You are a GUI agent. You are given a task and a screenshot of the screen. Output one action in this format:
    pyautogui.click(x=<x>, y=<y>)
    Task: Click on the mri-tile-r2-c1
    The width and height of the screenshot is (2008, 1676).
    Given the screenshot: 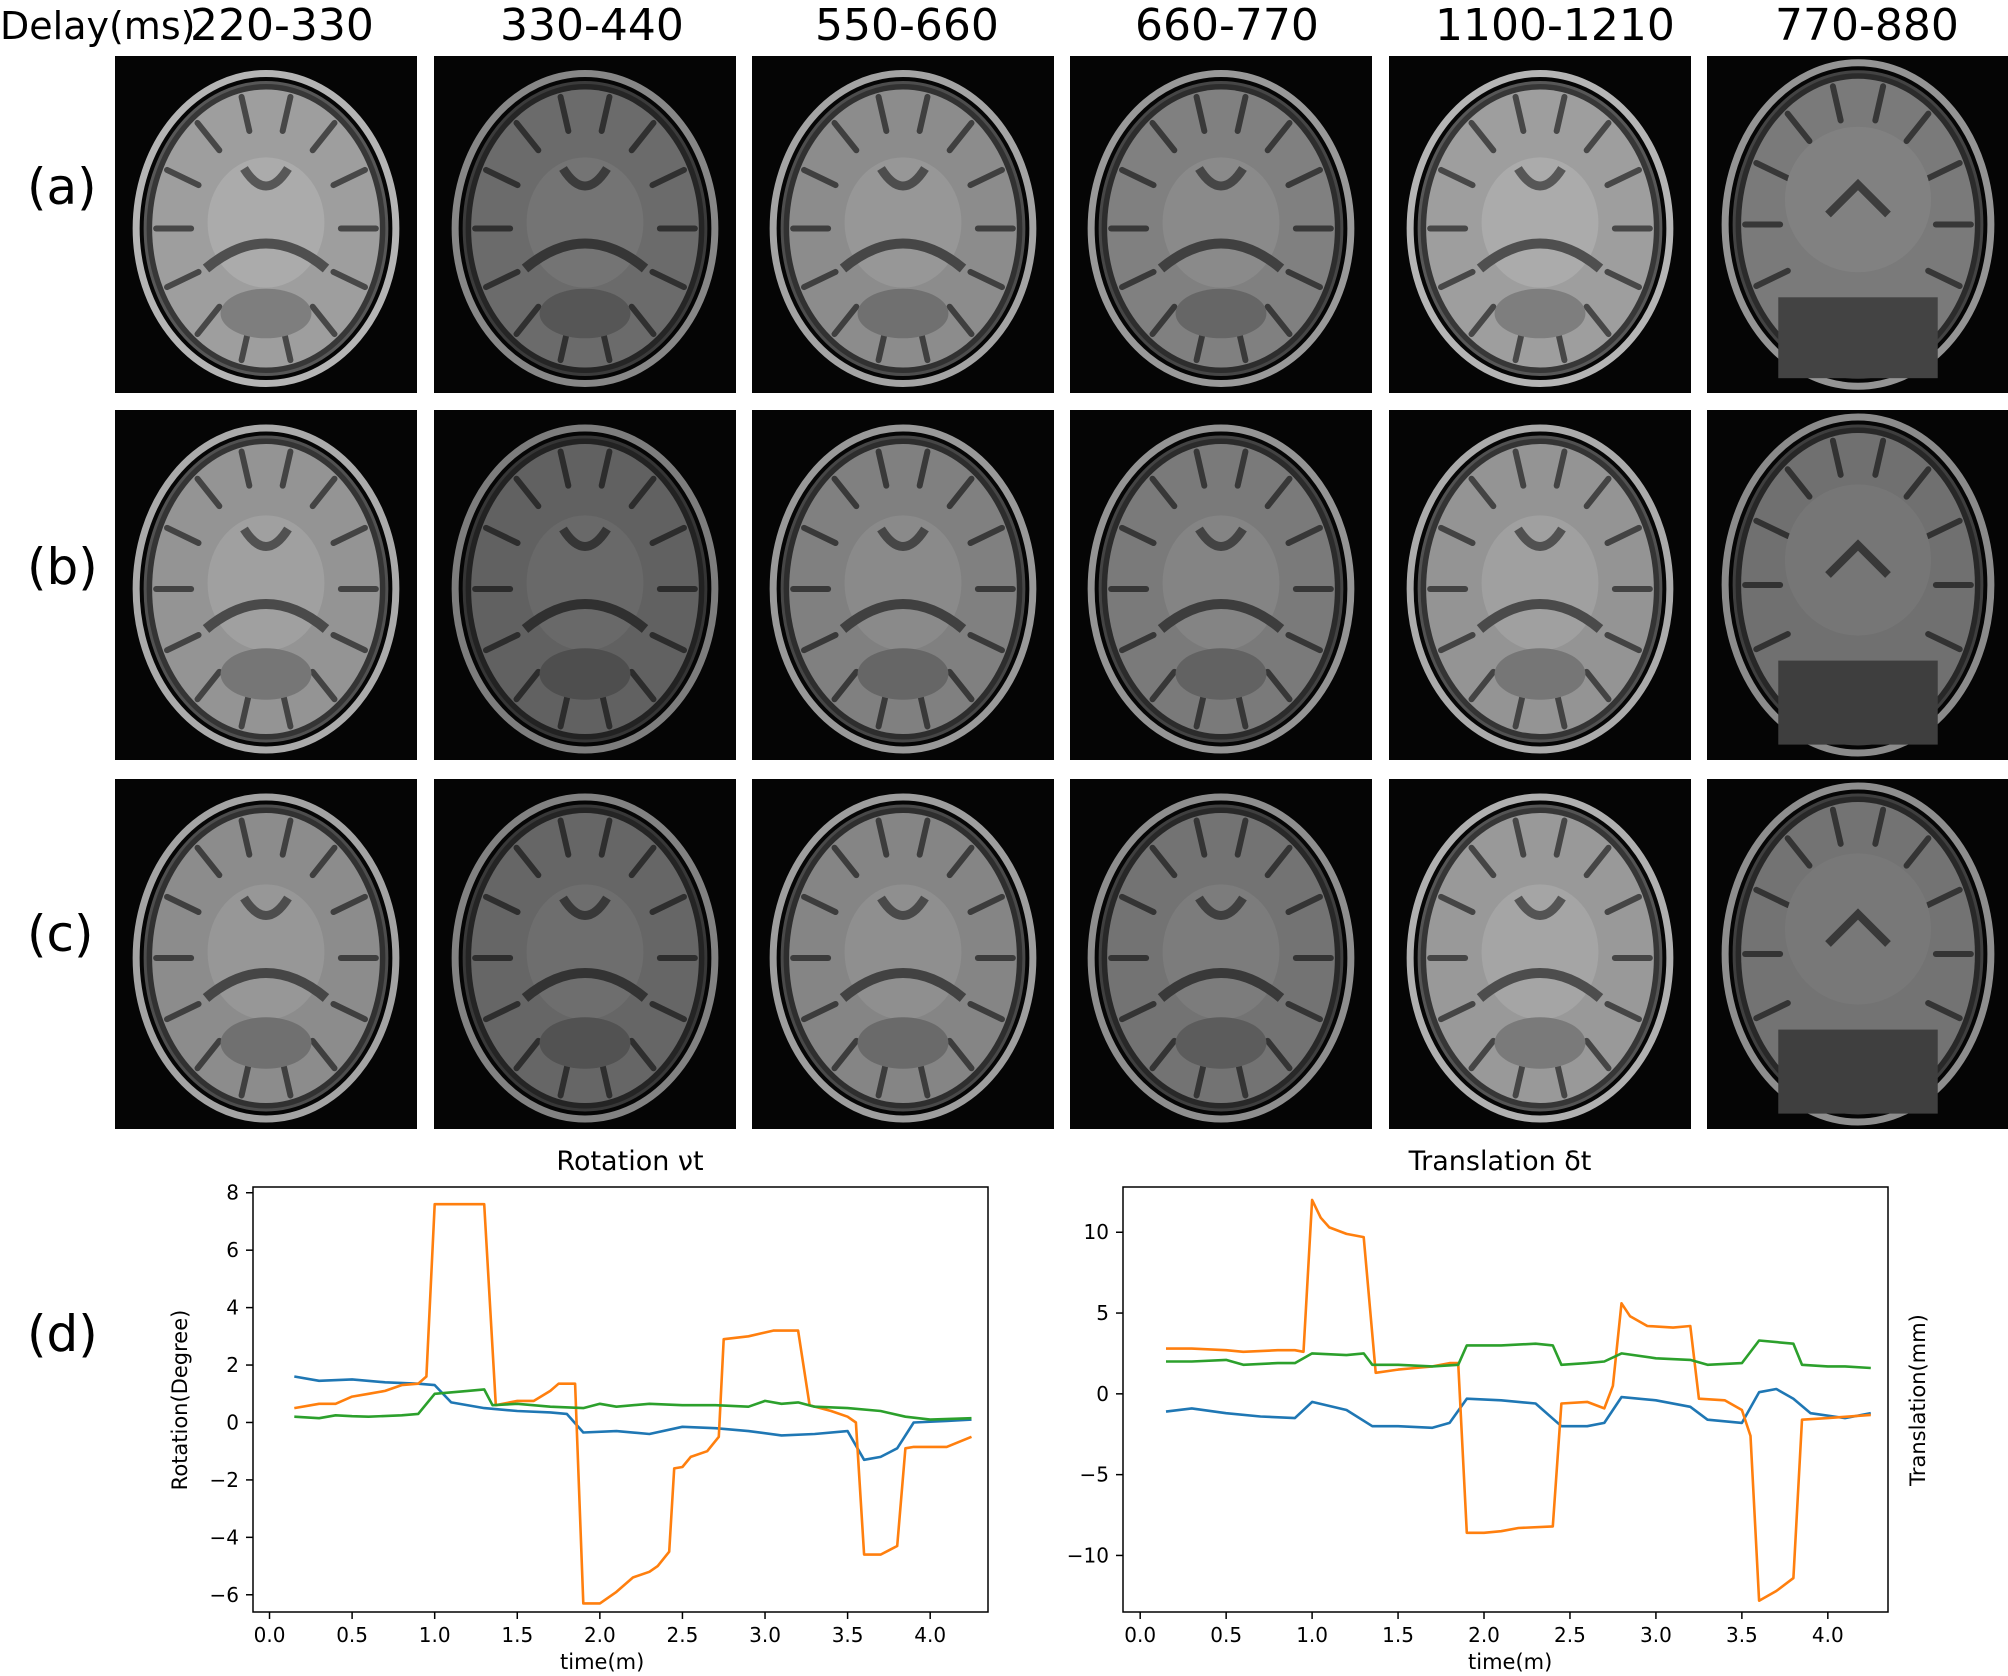 What is the action you would take?
    pyautogui.click(x=266, y=585)
    